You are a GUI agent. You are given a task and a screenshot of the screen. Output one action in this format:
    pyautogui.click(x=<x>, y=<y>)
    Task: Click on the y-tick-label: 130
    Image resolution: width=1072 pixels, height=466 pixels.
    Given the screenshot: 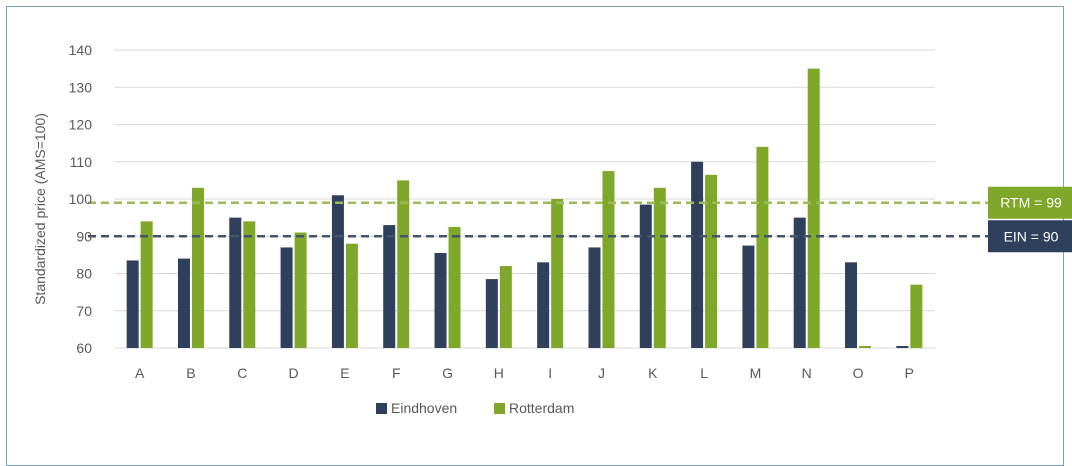 What is the action you would take?
    pyautogui.click(x=81, y=87)
    